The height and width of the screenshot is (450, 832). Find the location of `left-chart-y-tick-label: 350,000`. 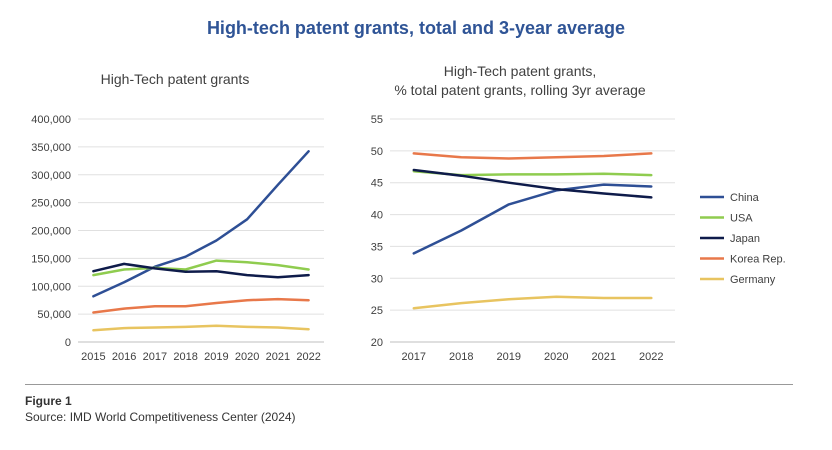

left-chart-y-tick-label: 350,000 is located at coordinates (51, 148).